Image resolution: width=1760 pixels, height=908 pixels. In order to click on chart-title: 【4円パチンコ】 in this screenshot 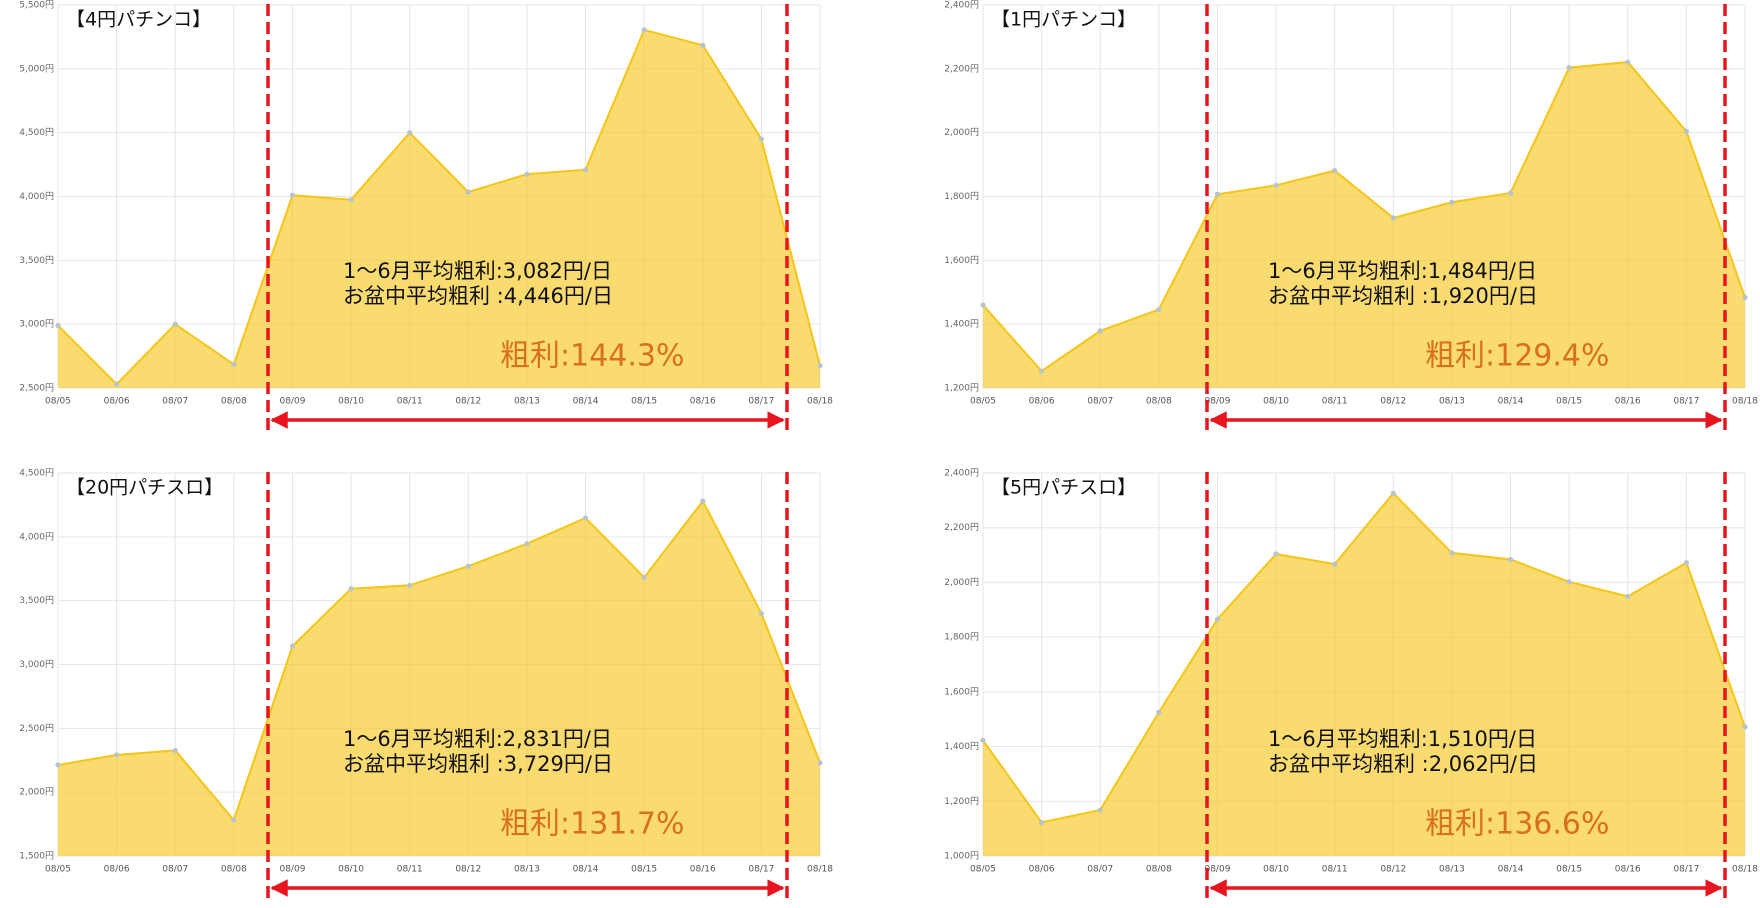, I will do `click(138, 20)`.